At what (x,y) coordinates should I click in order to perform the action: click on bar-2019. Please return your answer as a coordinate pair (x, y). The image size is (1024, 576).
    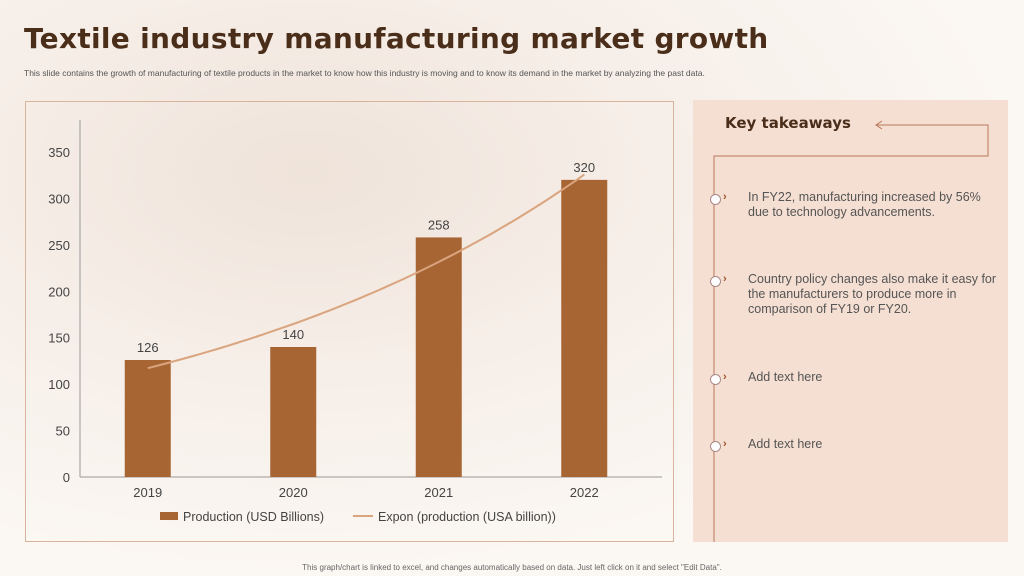
    Looking at the image, I should click on (147, 418).